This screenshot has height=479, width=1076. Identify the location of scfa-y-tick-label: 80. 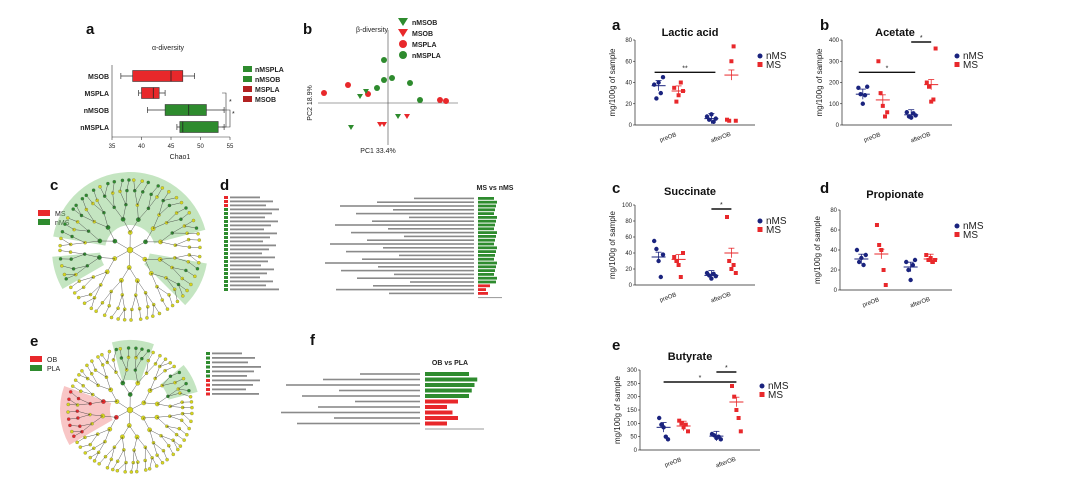
(833, 211).